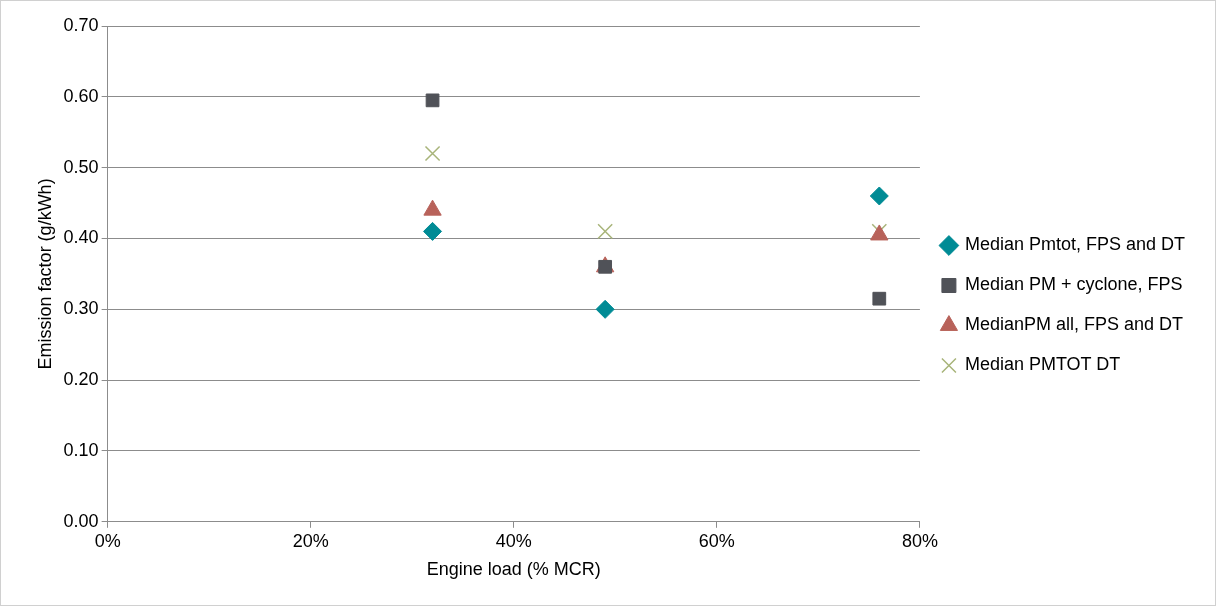 The width and height of the screenshot is (1216, 606). I want to click on y-tick-label: 0.20, so click(81, 379).